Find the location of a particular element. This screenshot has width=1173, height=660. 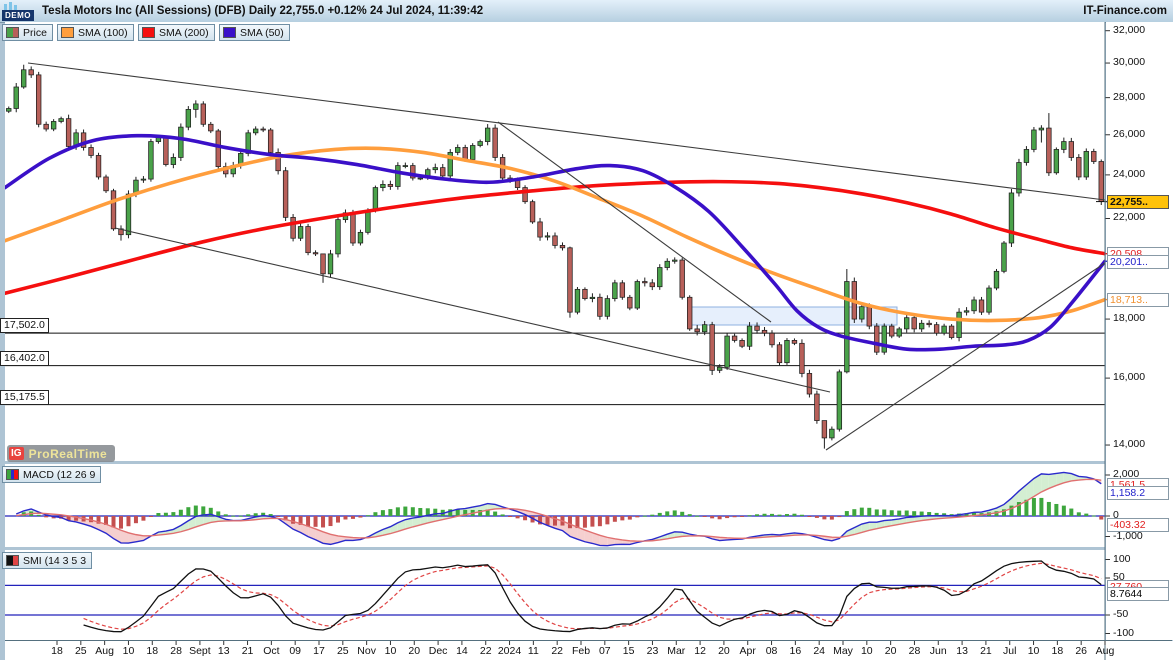

sma200-legend-icon is located at coordinates (148, 32).